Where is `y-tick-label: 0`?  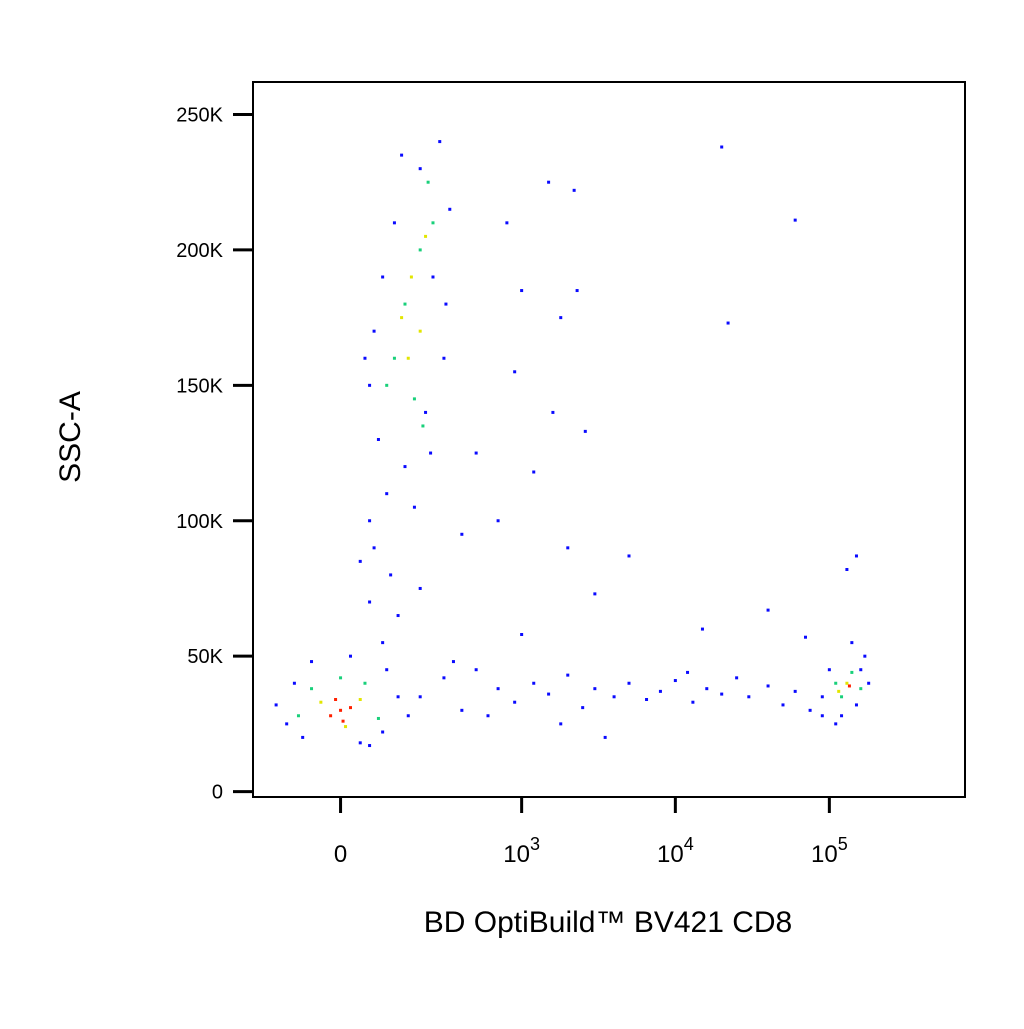 y-tick-label: 0 is located at coordinates (217, 793).